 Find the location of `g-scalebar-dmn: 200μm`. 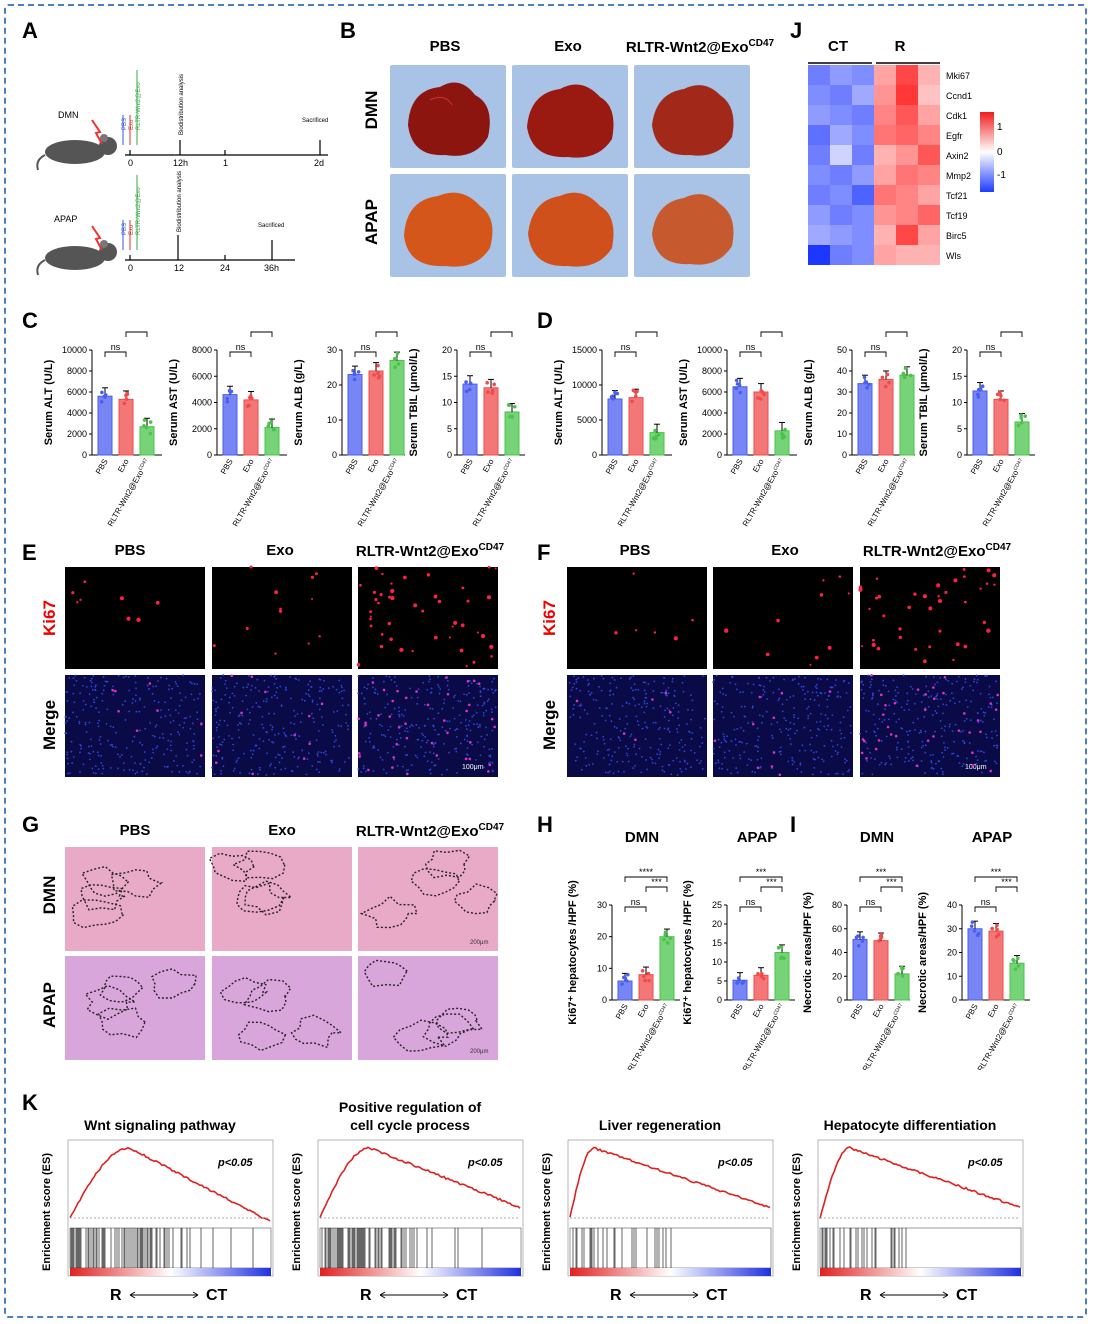

g-scalebar-dmn: 200μm is located at coordinates (479, 943).